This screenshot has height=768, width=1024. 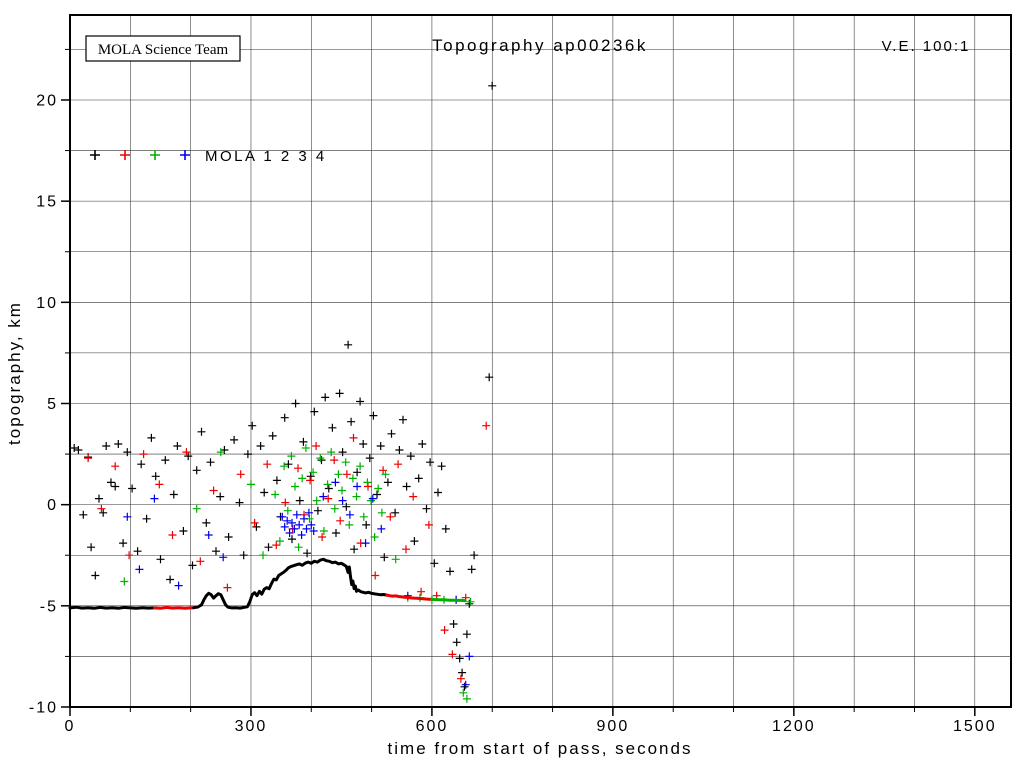 What do you see at coordinates (47, 100) in the screenshot?
I see `y-tick-label: 20` at bounding box center [47, 100].